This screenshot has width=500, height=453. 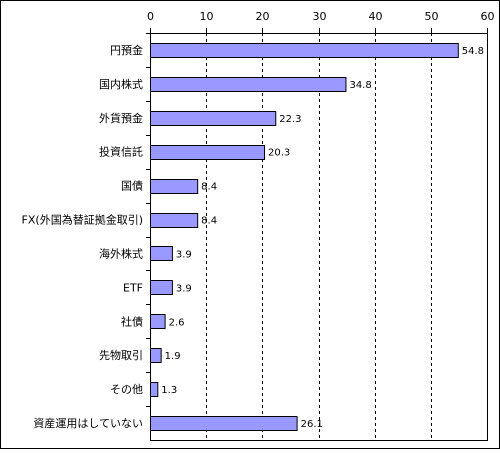 What do you see at coordinates (121, 152) in the screenshot?
I see `category-label: 投資信託` at bounding box center [121, 152].